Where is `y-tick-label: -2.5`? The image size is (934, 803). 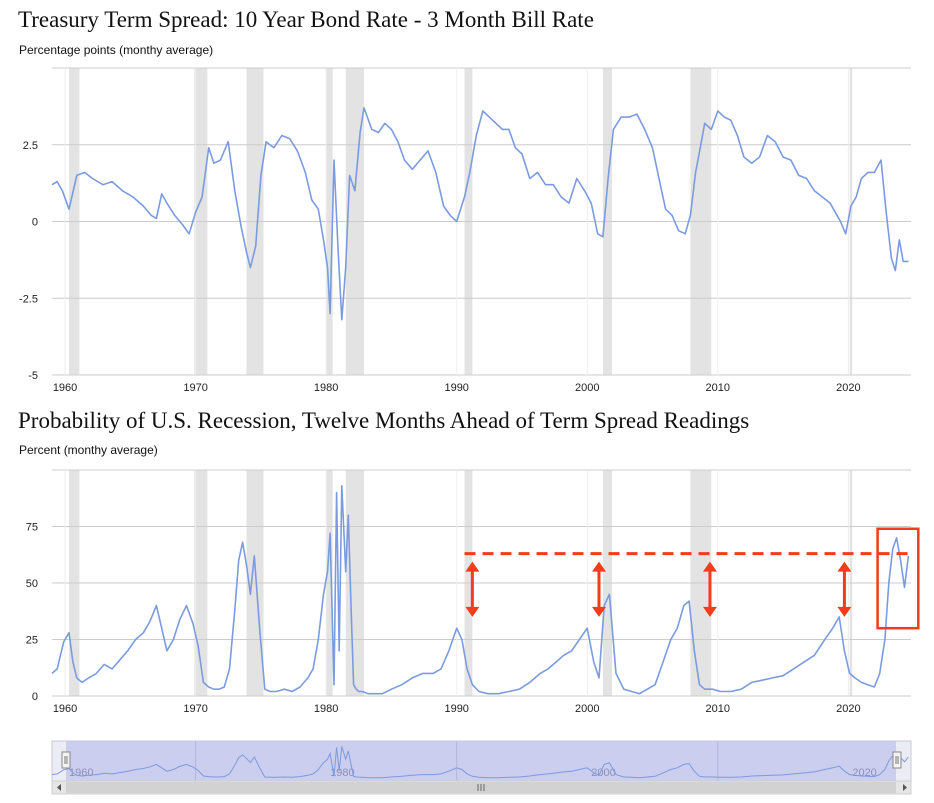 y-tick-label: -2.5 is located at coordinates (28, 299).